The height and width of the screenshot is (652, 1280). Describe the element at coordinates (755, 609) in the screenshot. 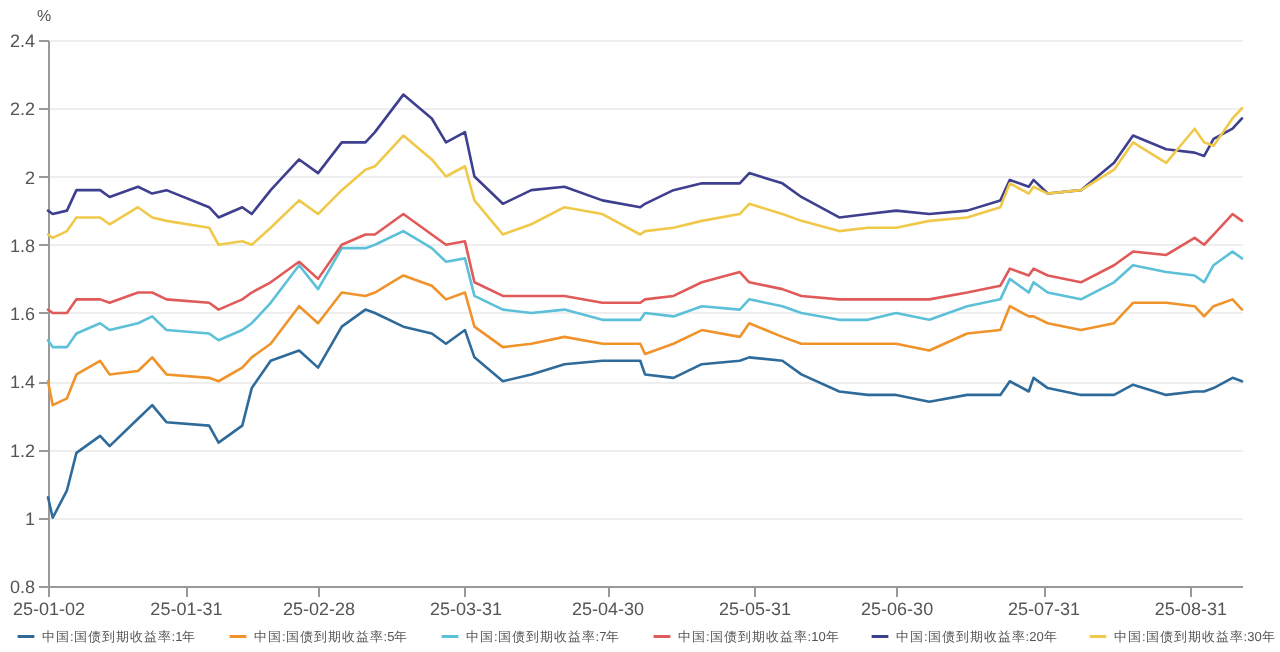

I see `x-tick-label: 25-05-31` at that location.